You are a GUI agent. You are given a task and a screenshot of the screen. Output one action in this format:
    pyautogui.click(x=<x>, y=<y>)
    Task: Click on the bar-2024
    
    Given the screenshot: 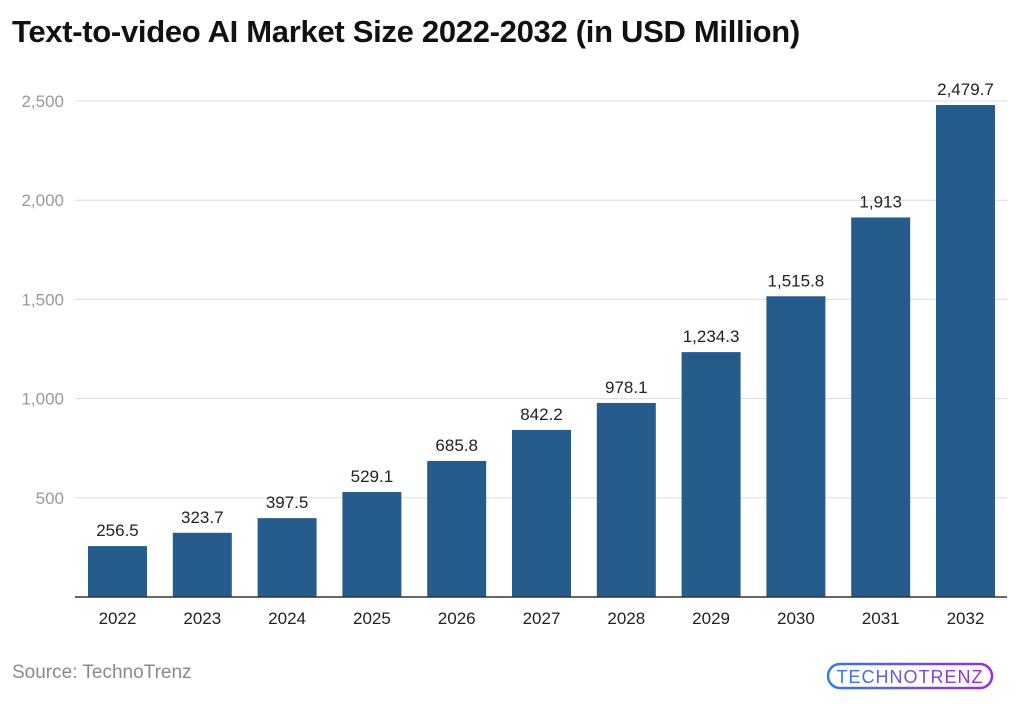 What is the action you would take?
    pyautogui.click(x=287, y=557)
    